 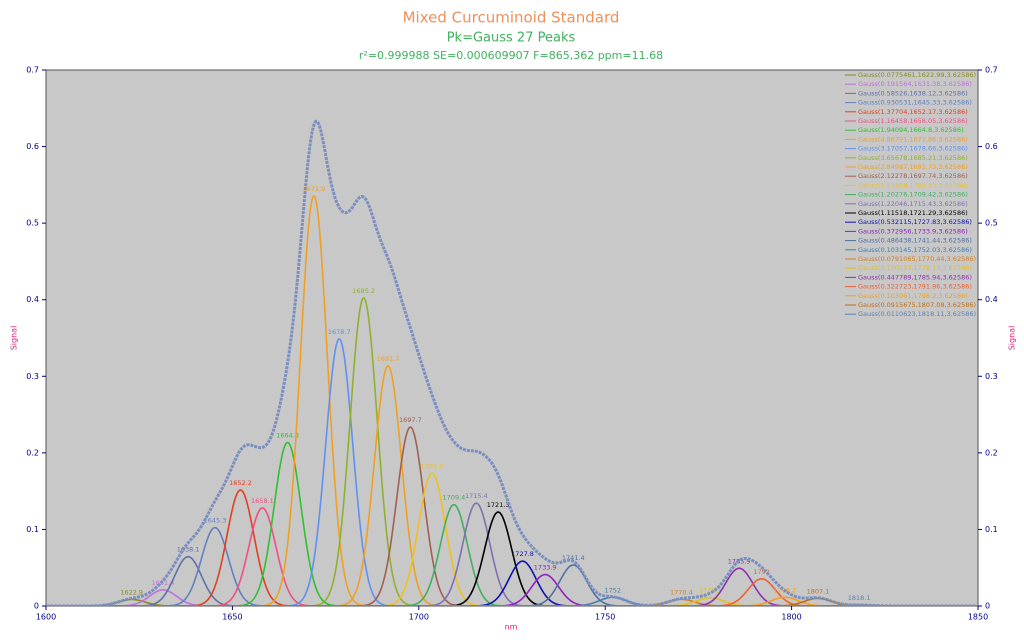 I want to click on y-tick-label: 0.6, so click(x=32, y=146).